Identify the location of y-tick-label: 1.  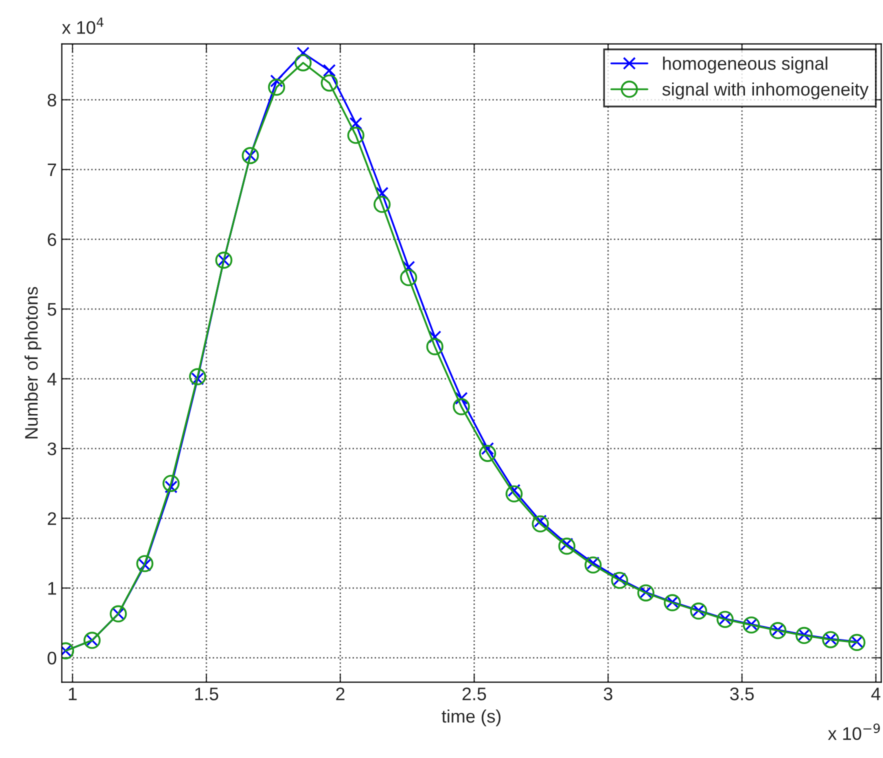
(52, 588).